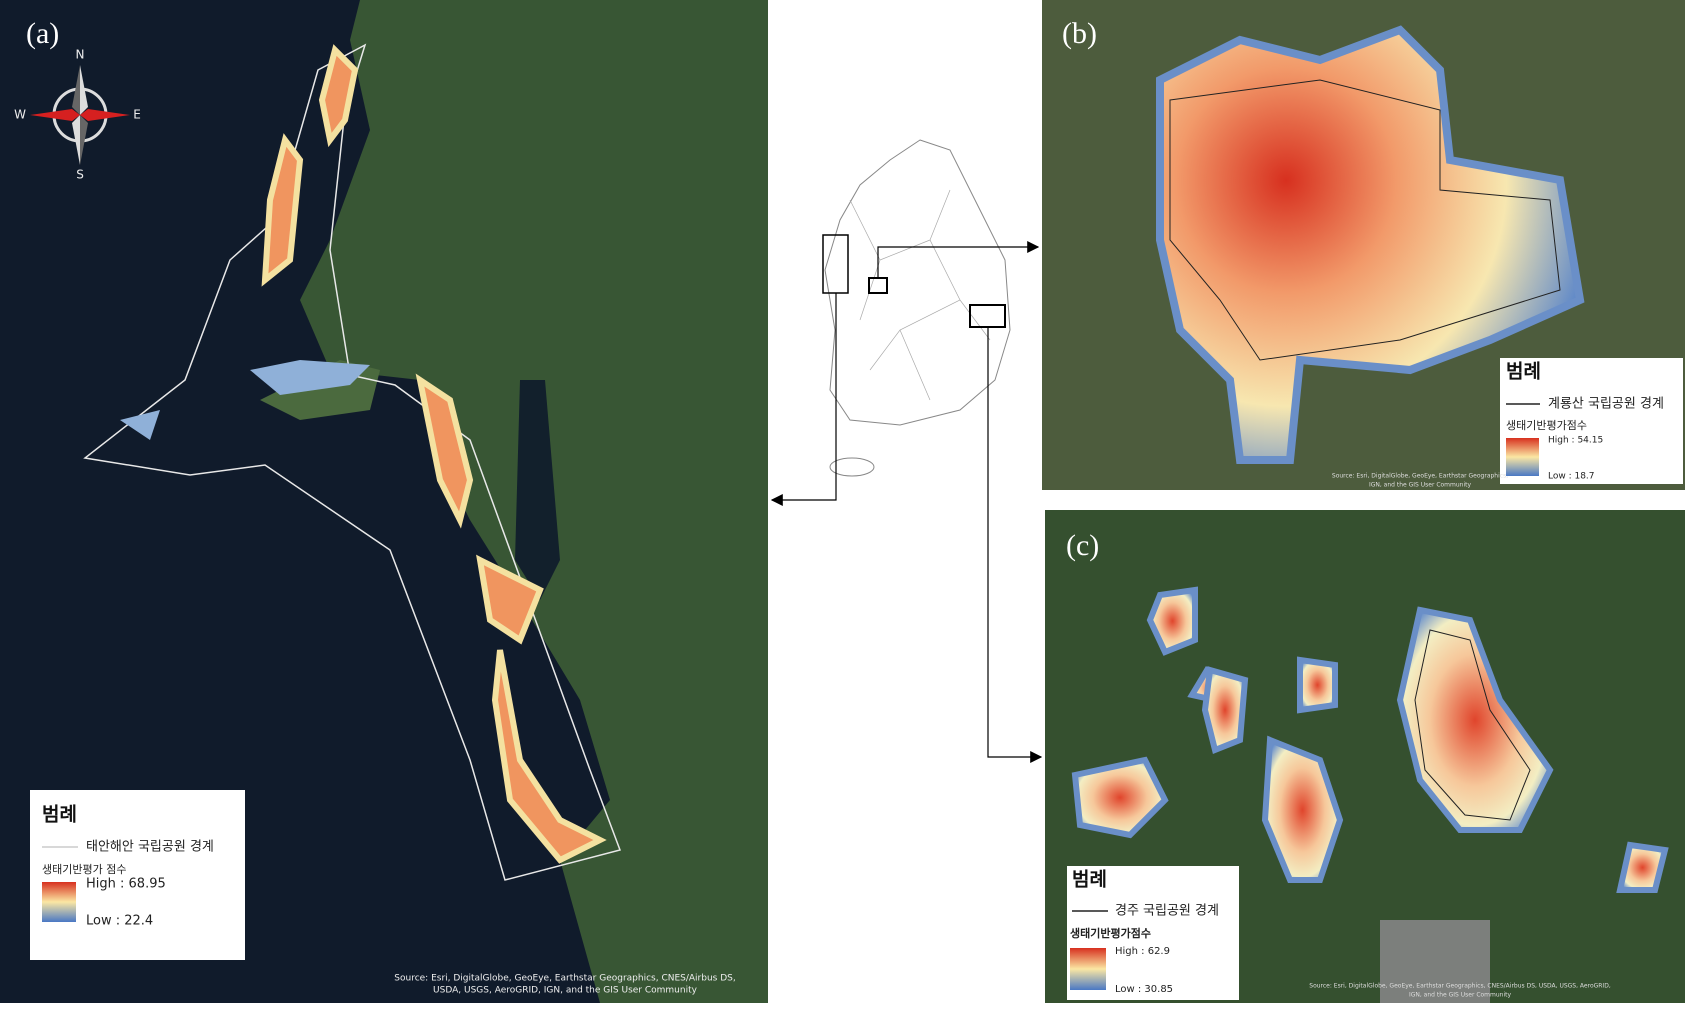  What do you see at coordinates (80, 55) in the screenshot?
I see `compass-n: N` at bounding box center [80, 55].